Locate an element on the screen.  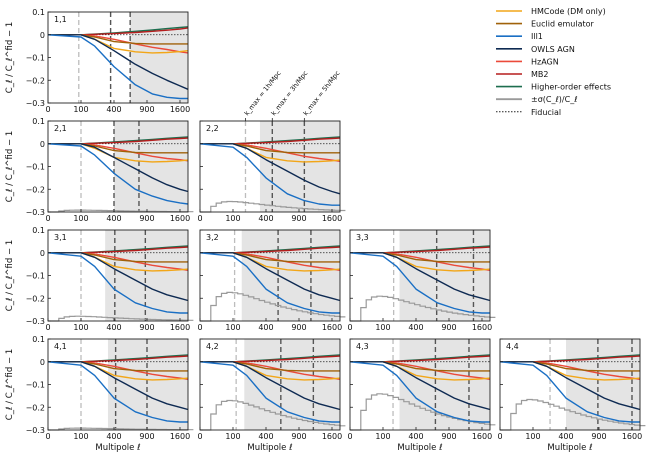
panel-4-2: 4,2 0 100 400 900 1600 Multipole ℓ is located at coordinates (271, 395).